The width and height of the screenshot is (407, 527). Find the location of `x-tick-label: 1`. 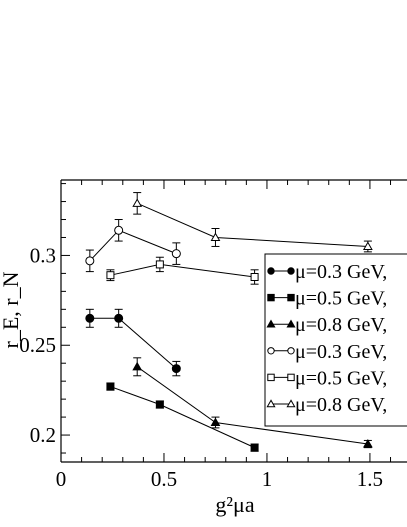

x-tick-label: 1 is located at coordinates (267, 479).